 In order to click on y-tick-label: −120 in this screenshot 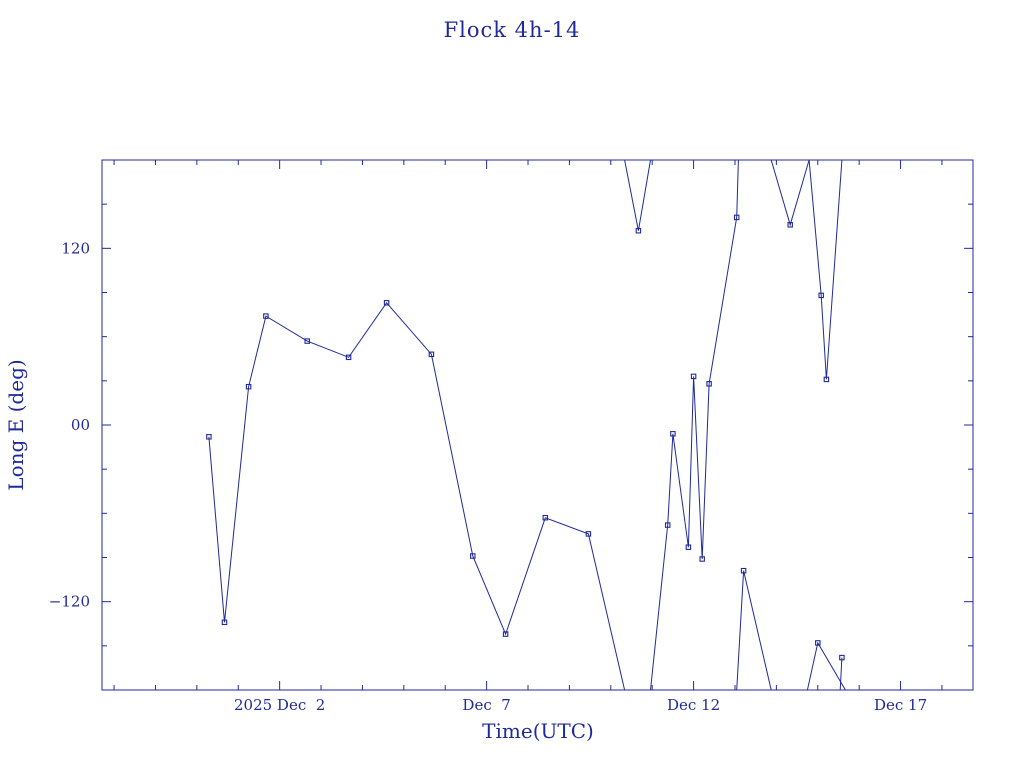, I will do `click(69, 602)`.